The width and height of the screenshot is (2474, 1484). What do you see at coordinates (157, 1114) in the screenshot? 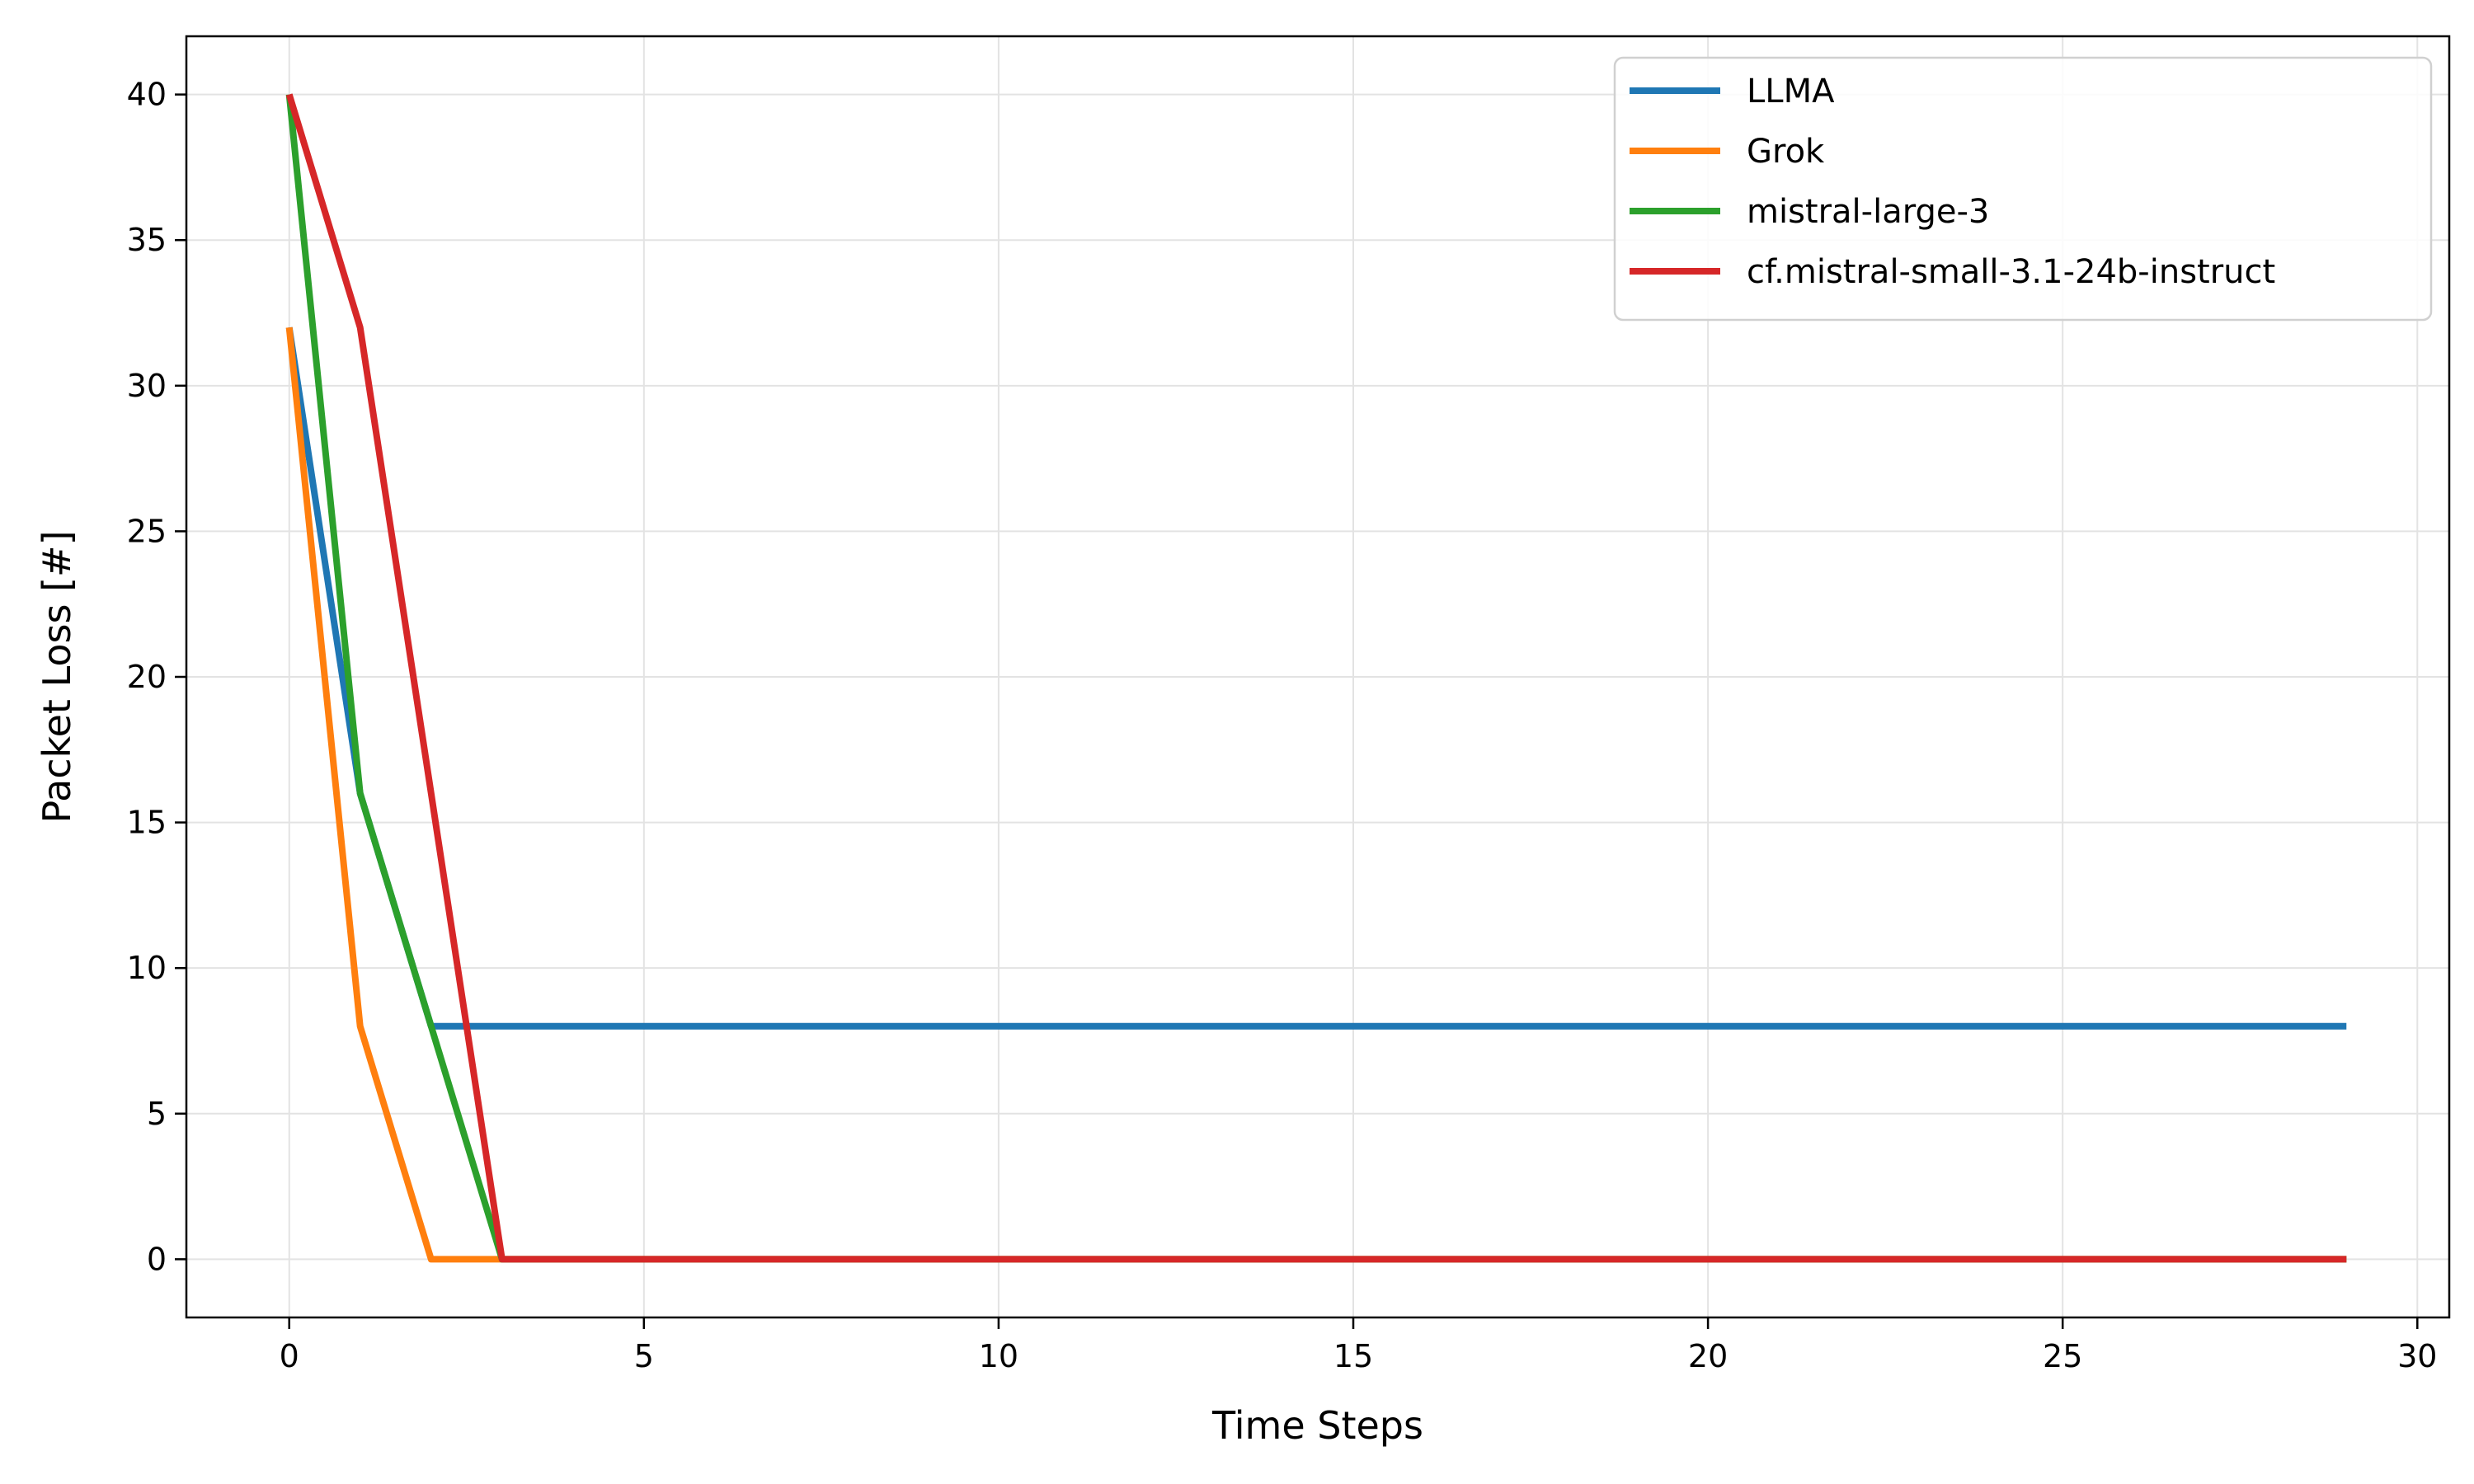
I see `y-tick-label: 5` at bounding box center [157, 1114].